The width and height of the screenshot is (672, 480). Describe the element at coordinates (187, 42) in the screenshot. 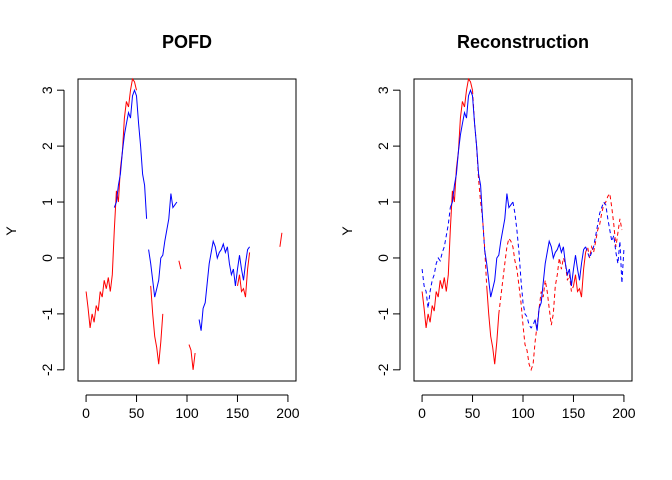

I see `chart-title: POFD` at that location.